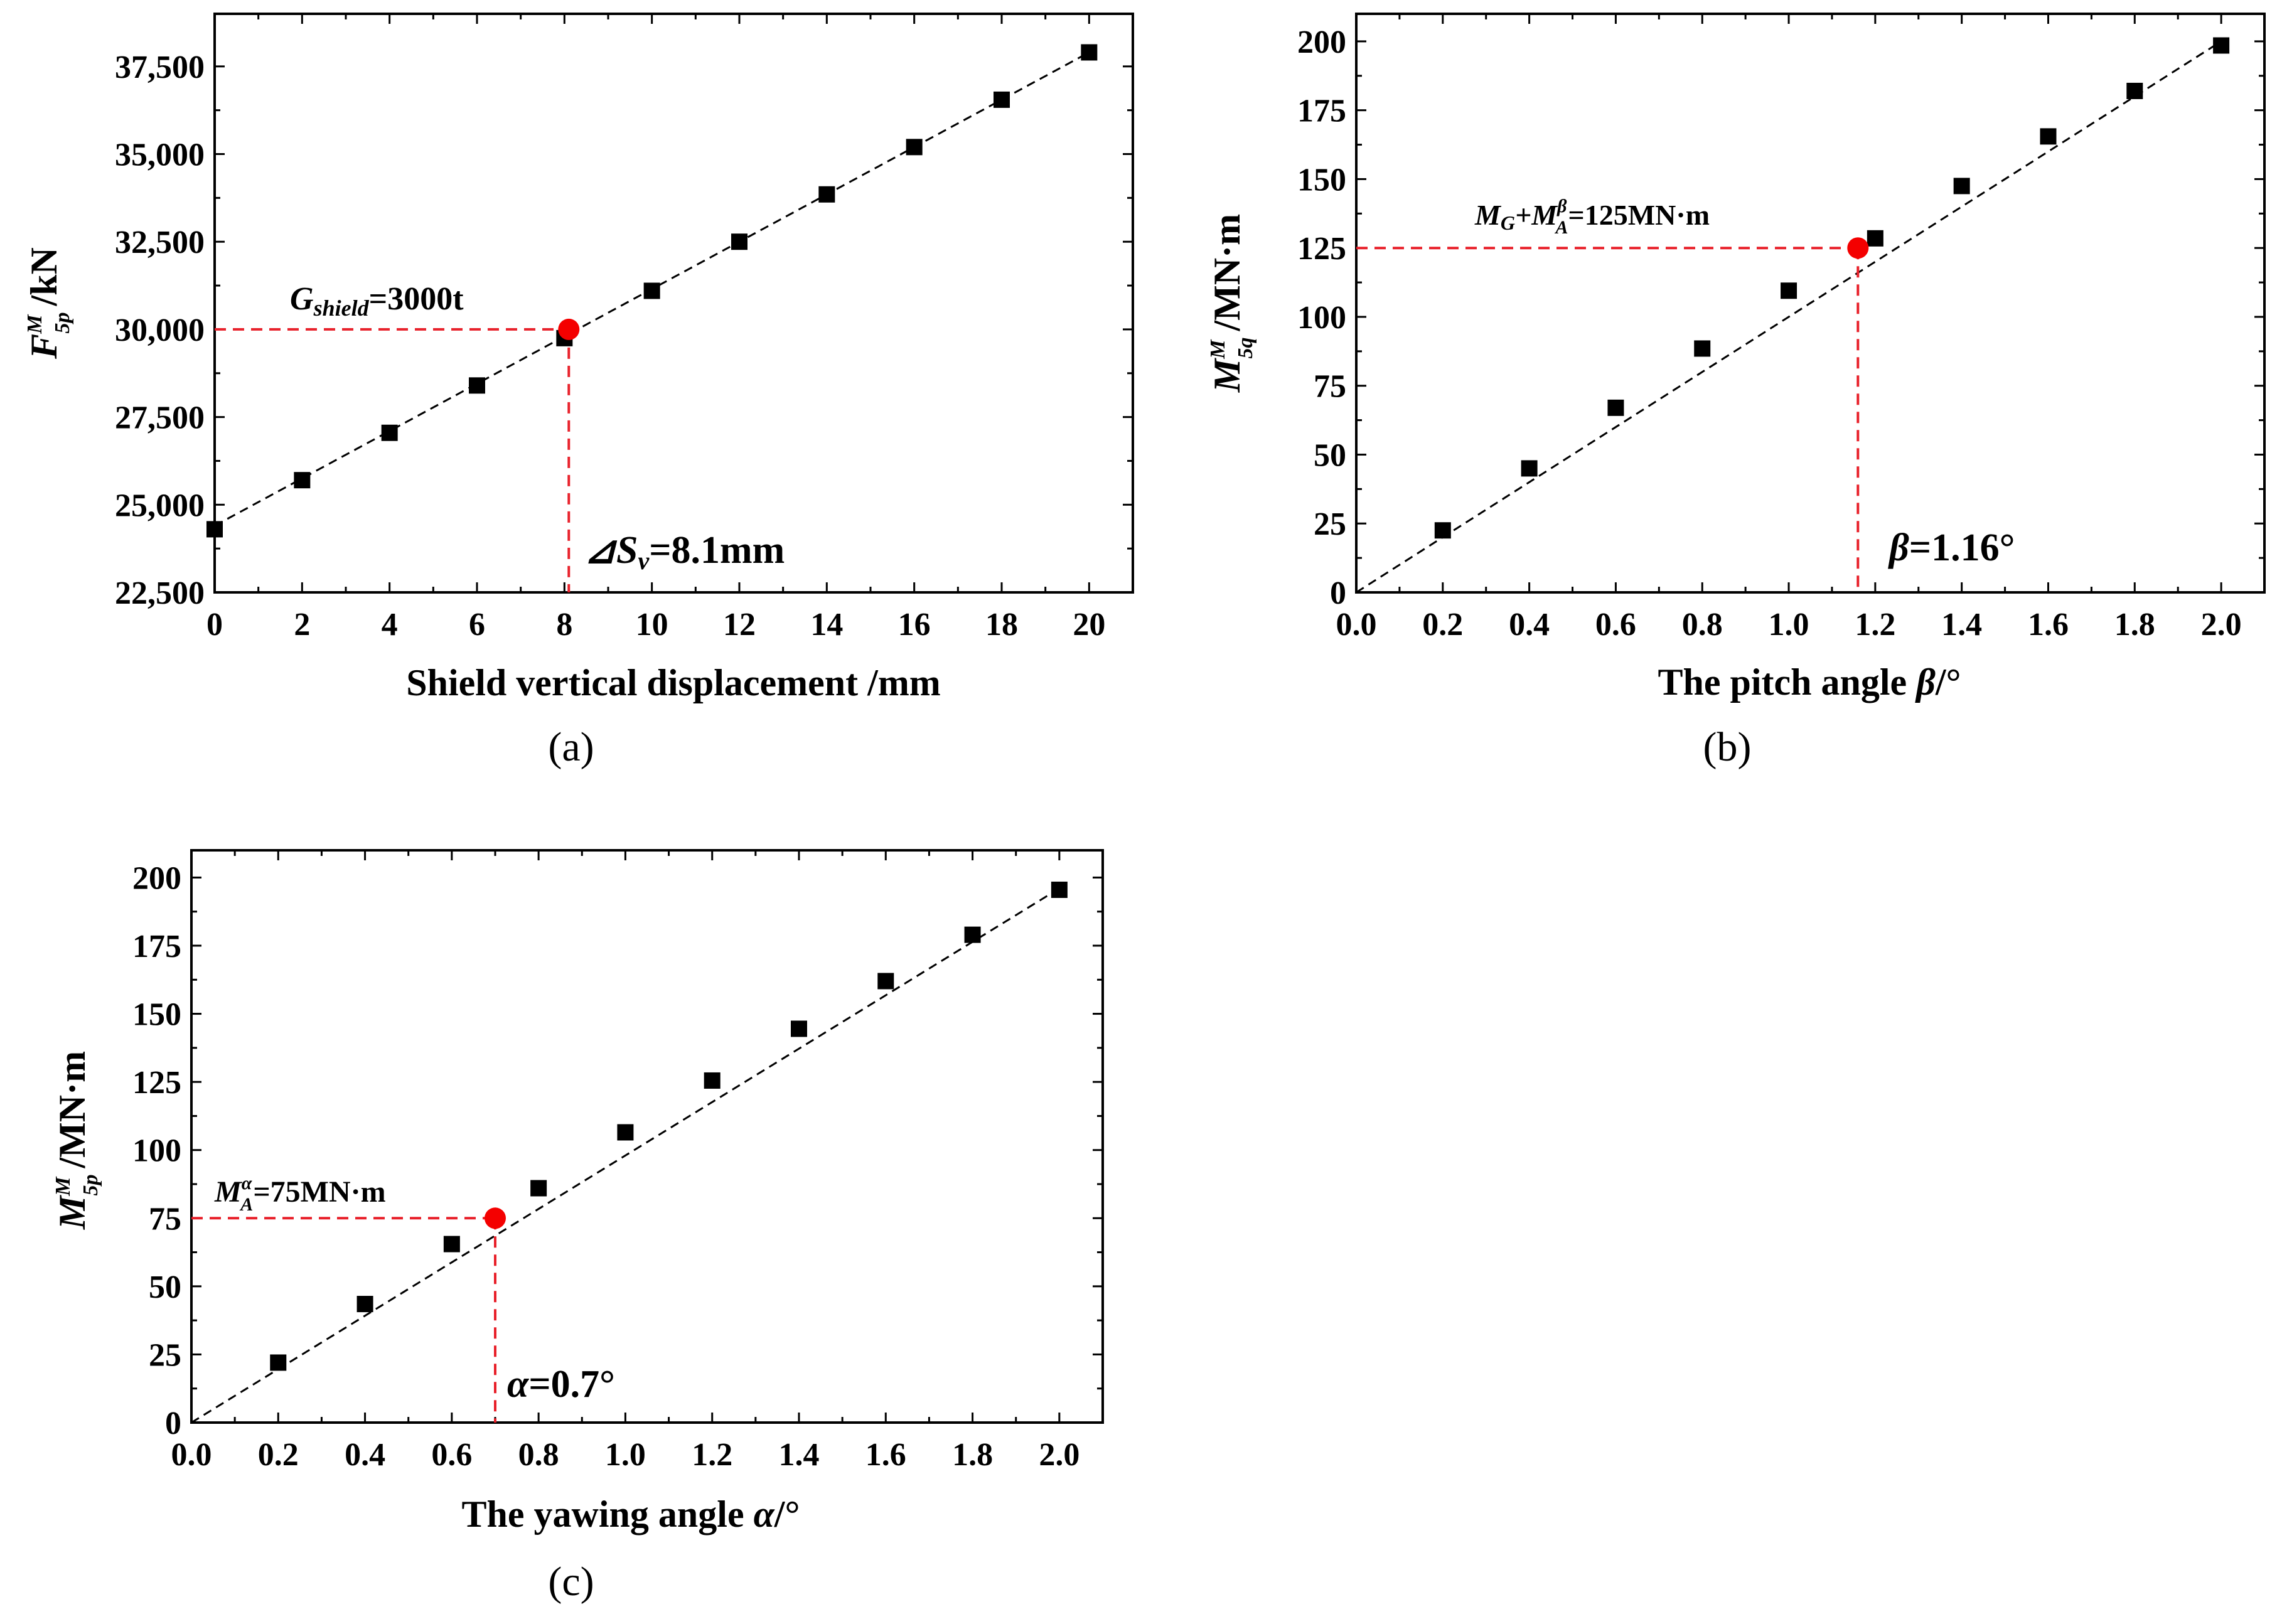 Image resolution: width=2277 pixels, height=1624 pixels. What do you see at coordinates (160, 155) in the screenshot?
I see `y-tick-label: 35,000` at bounding box center [160, 155].